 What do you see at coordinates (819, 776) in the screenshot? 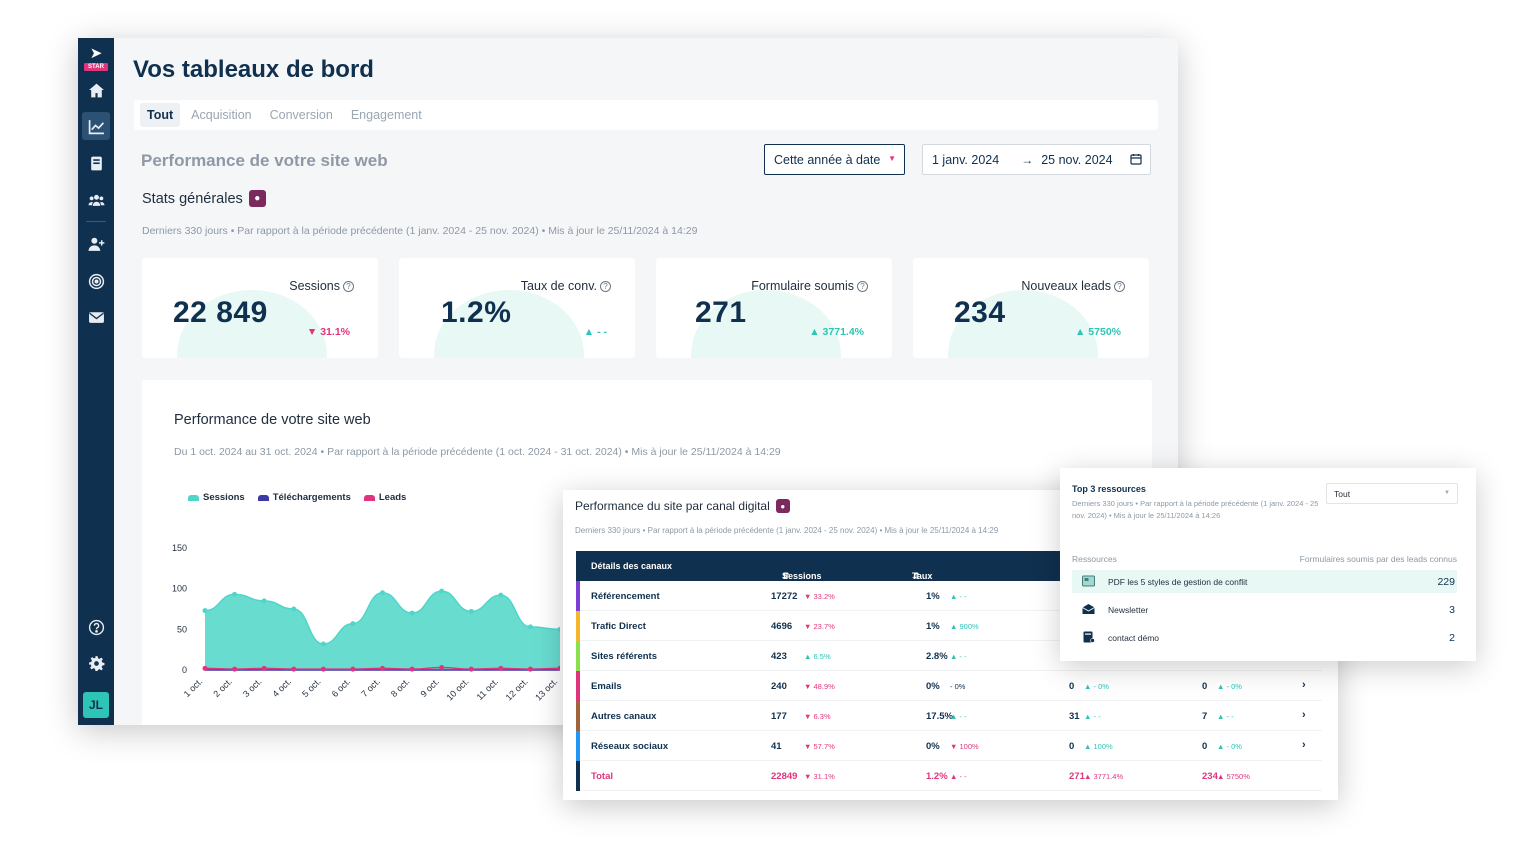
I see `sessions-delta: ▼ 31.1%` at bounding box center [819, 776].